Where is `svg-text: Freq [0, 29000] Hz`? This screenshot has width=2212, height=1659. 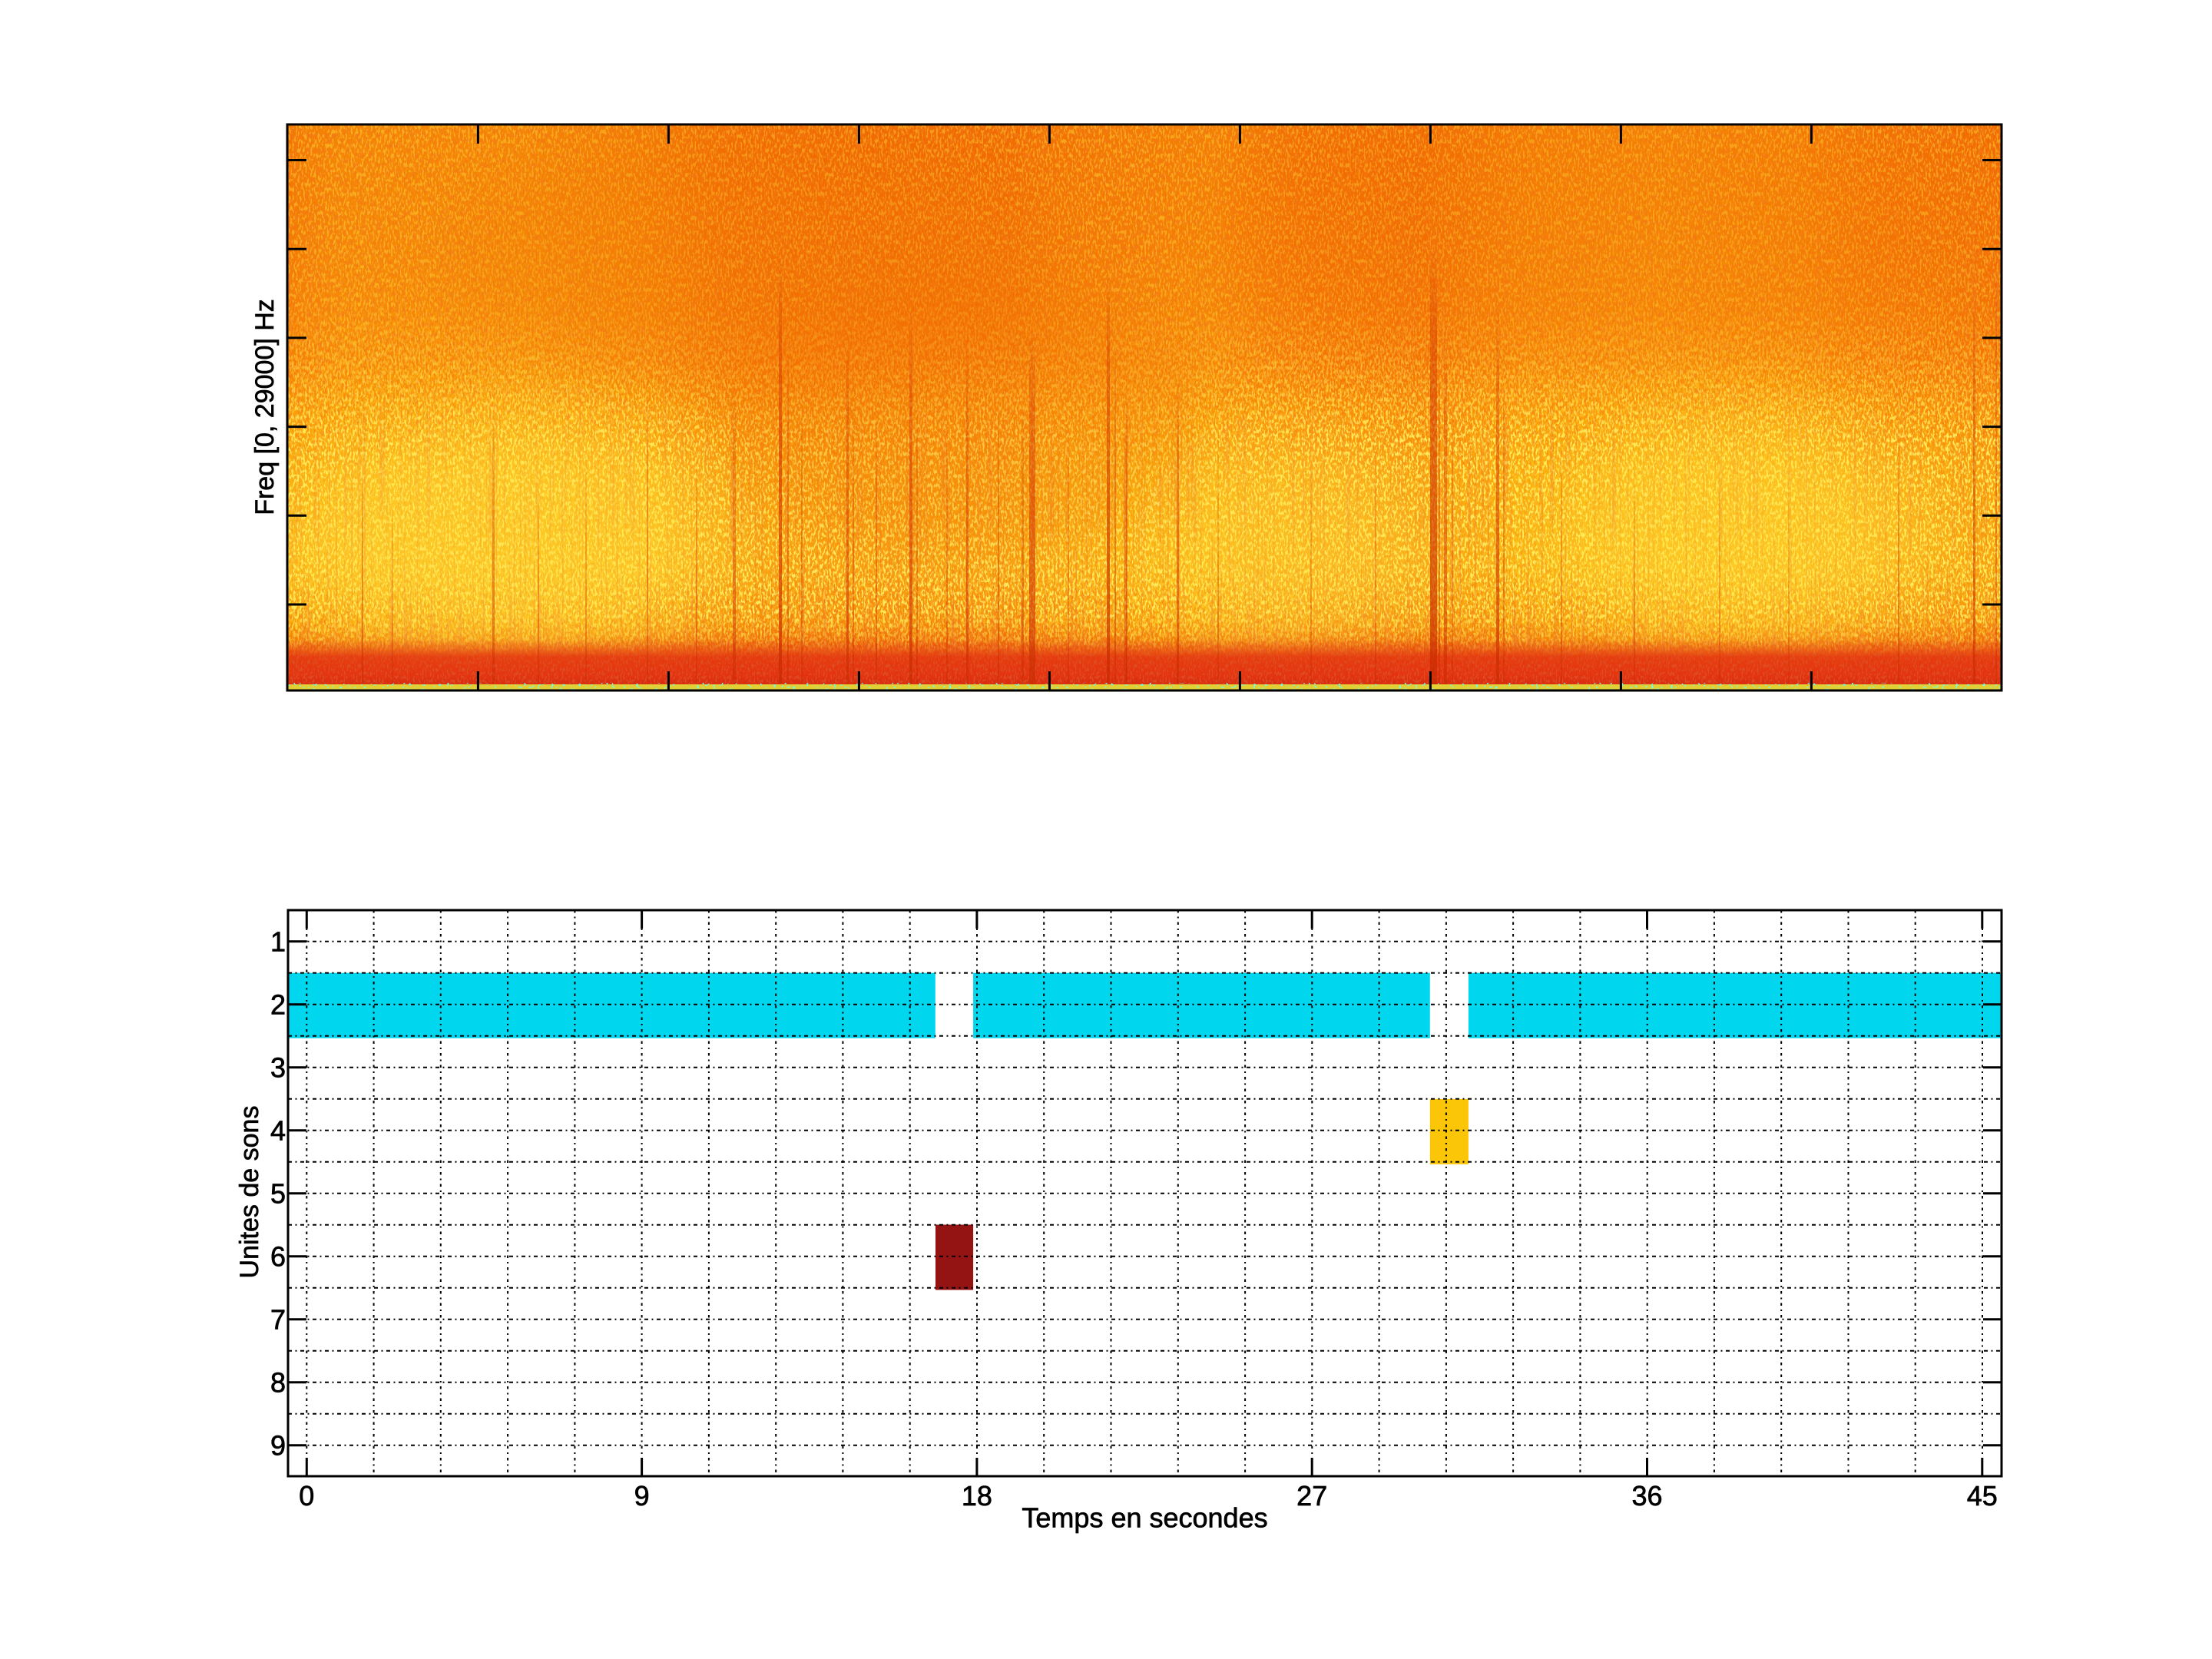
svg-text: Freq [0, 29000] Hz is located at coordinates (265, 407).